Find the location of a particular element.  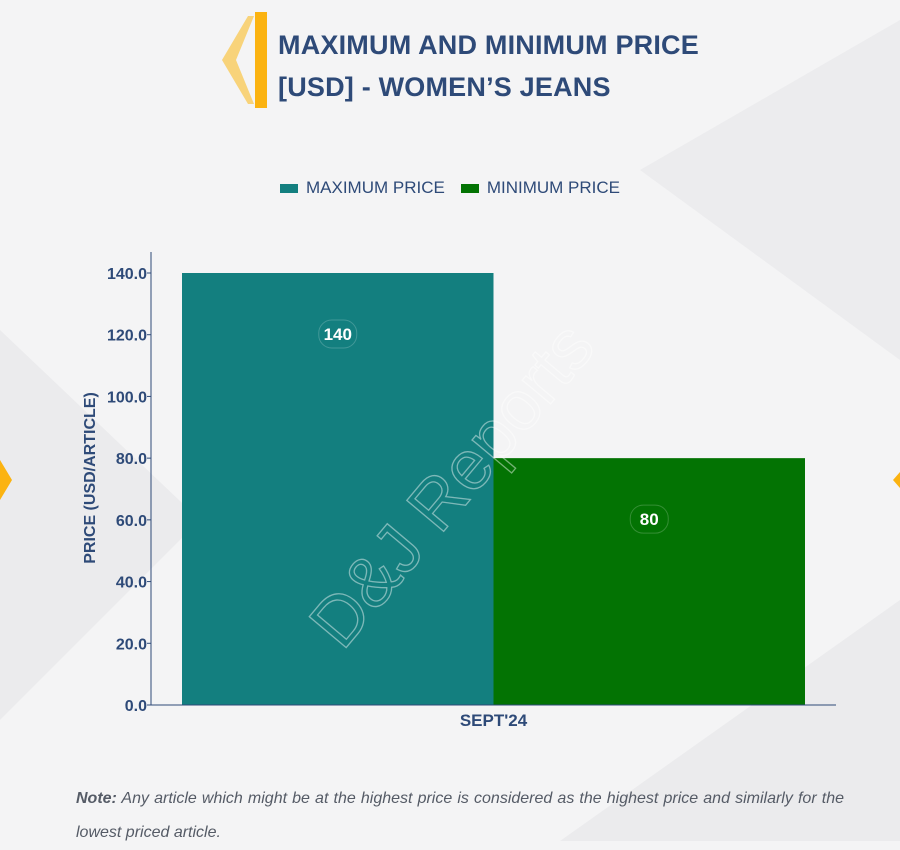

left-edge-arrow-icon is located at coordinates (6, 480).